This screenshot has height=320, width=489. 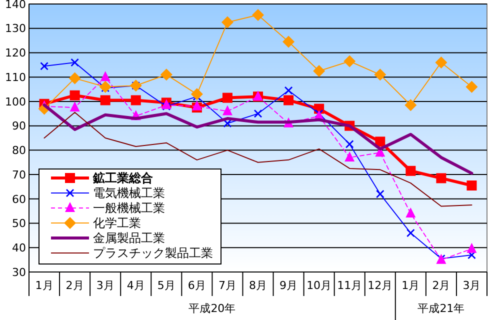 What do you see at coordinates (166, 285) in the screenshot?
I see `x-tick-label: 5月` at bounding box center [166, 285].